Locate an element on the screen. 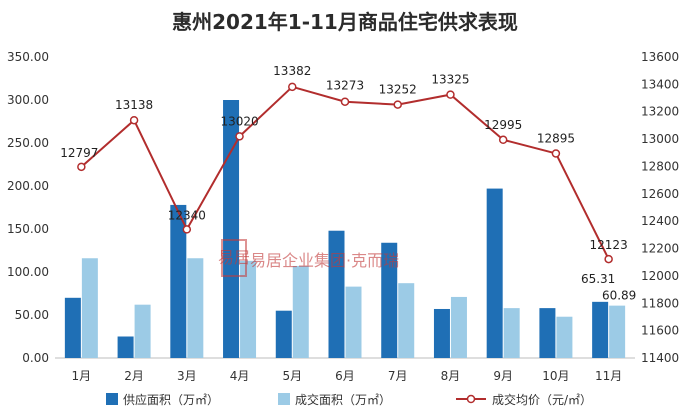 This screenshot has height=418, width=690. y-right-tick-label: 12200 is located at coordinates (660, 249).